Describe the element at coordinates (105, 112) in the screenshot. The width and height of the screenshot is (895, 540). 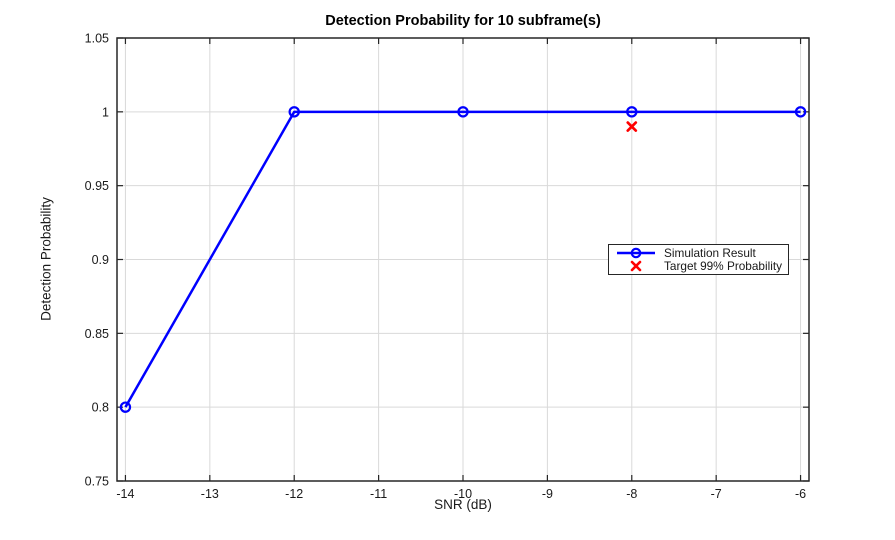
I see `y-tick-label: 1` at that location.